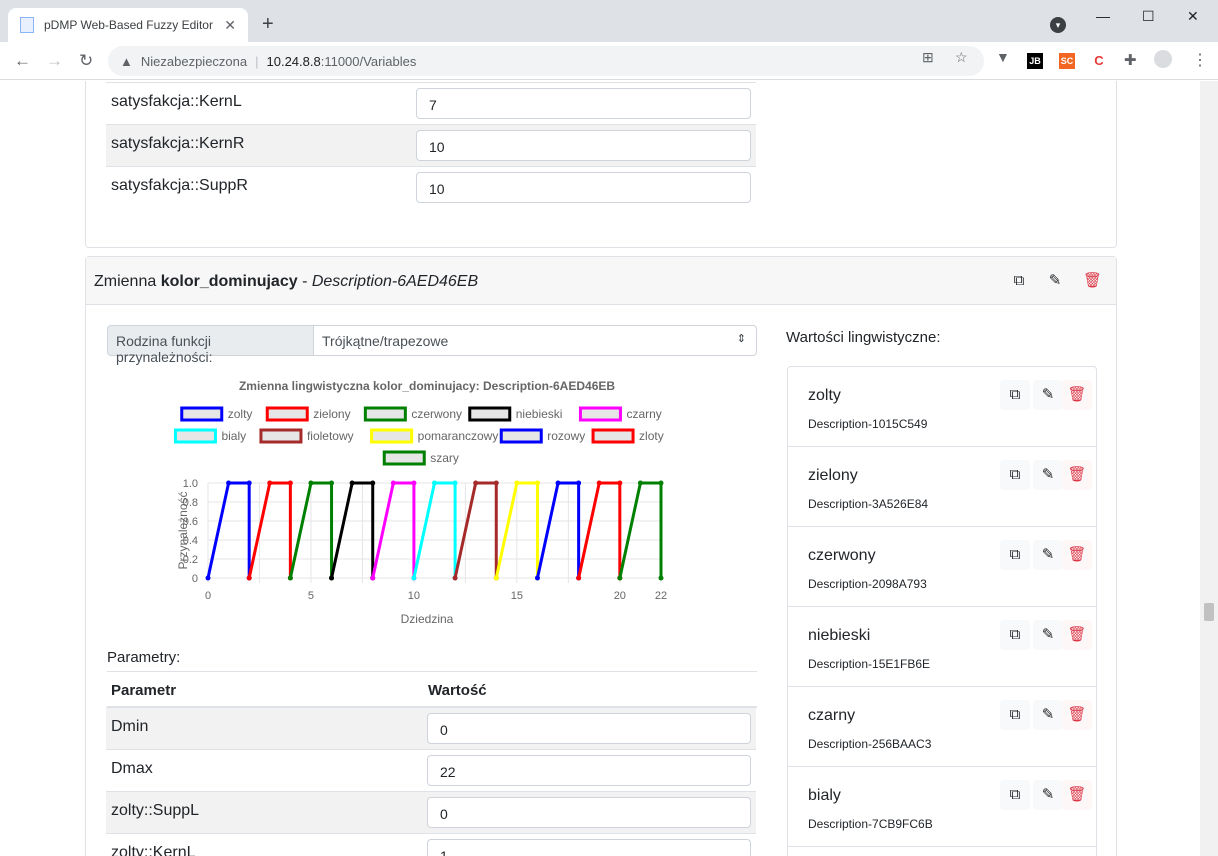 Image resolution: width=1218 pixels, height=856 pixels. Describe the element at coordinates (1035, 61) in the screenshot. I see `jetbrains-icon: JB` at that location.